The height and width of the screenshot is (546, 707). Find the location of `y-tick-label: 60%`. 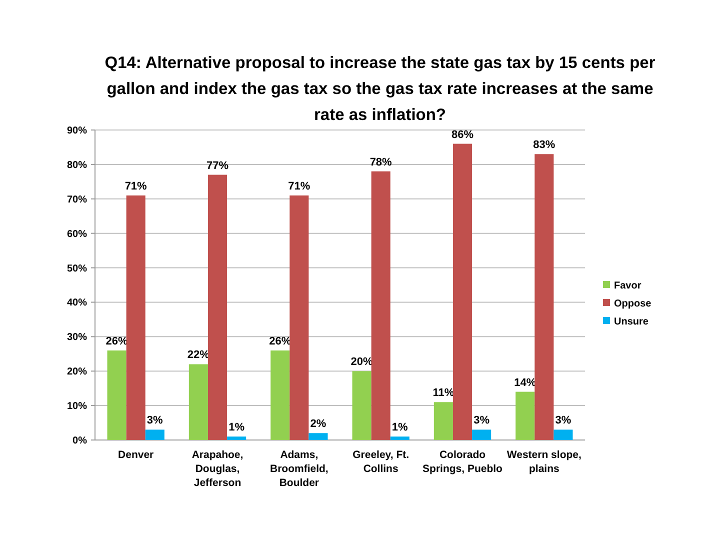

y-tick-label: 60% is located at coordinates (77, 234).